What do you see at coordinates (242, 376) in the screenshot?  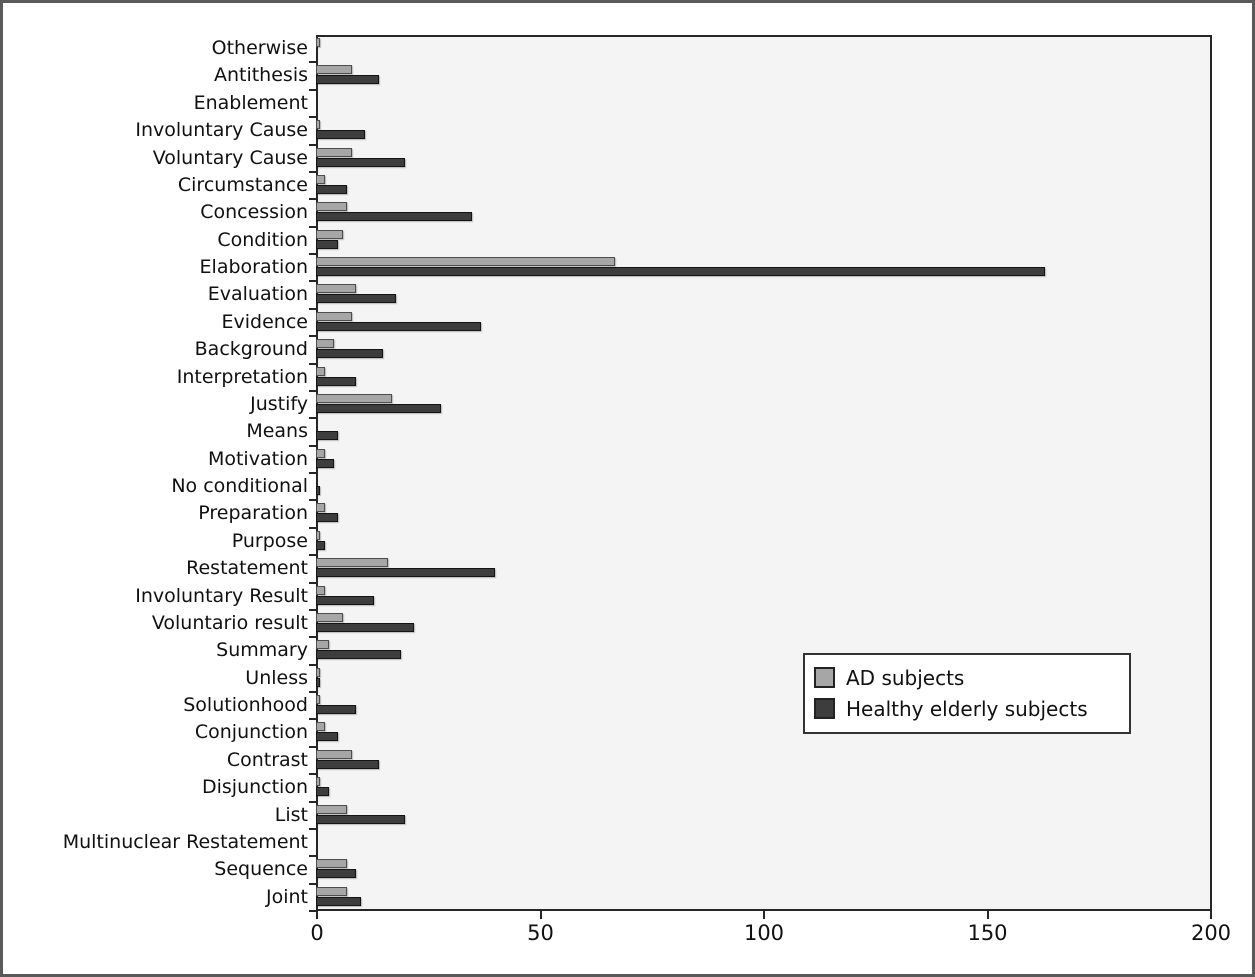 I see `category-label: Interpretation` at bounding box center [242, 376].